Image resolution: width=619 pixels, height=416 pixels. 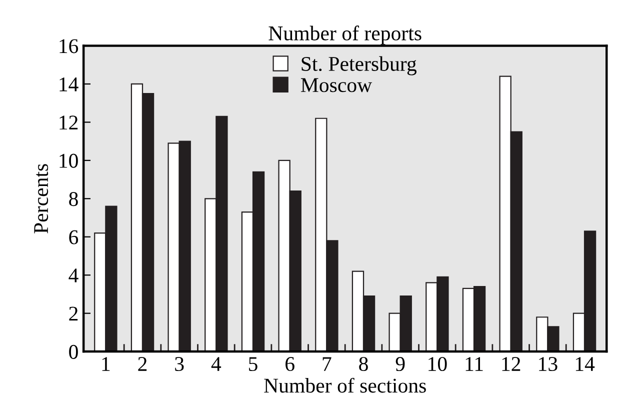 I want to click on x-tick-label: 9, so click(x=400, y=364).